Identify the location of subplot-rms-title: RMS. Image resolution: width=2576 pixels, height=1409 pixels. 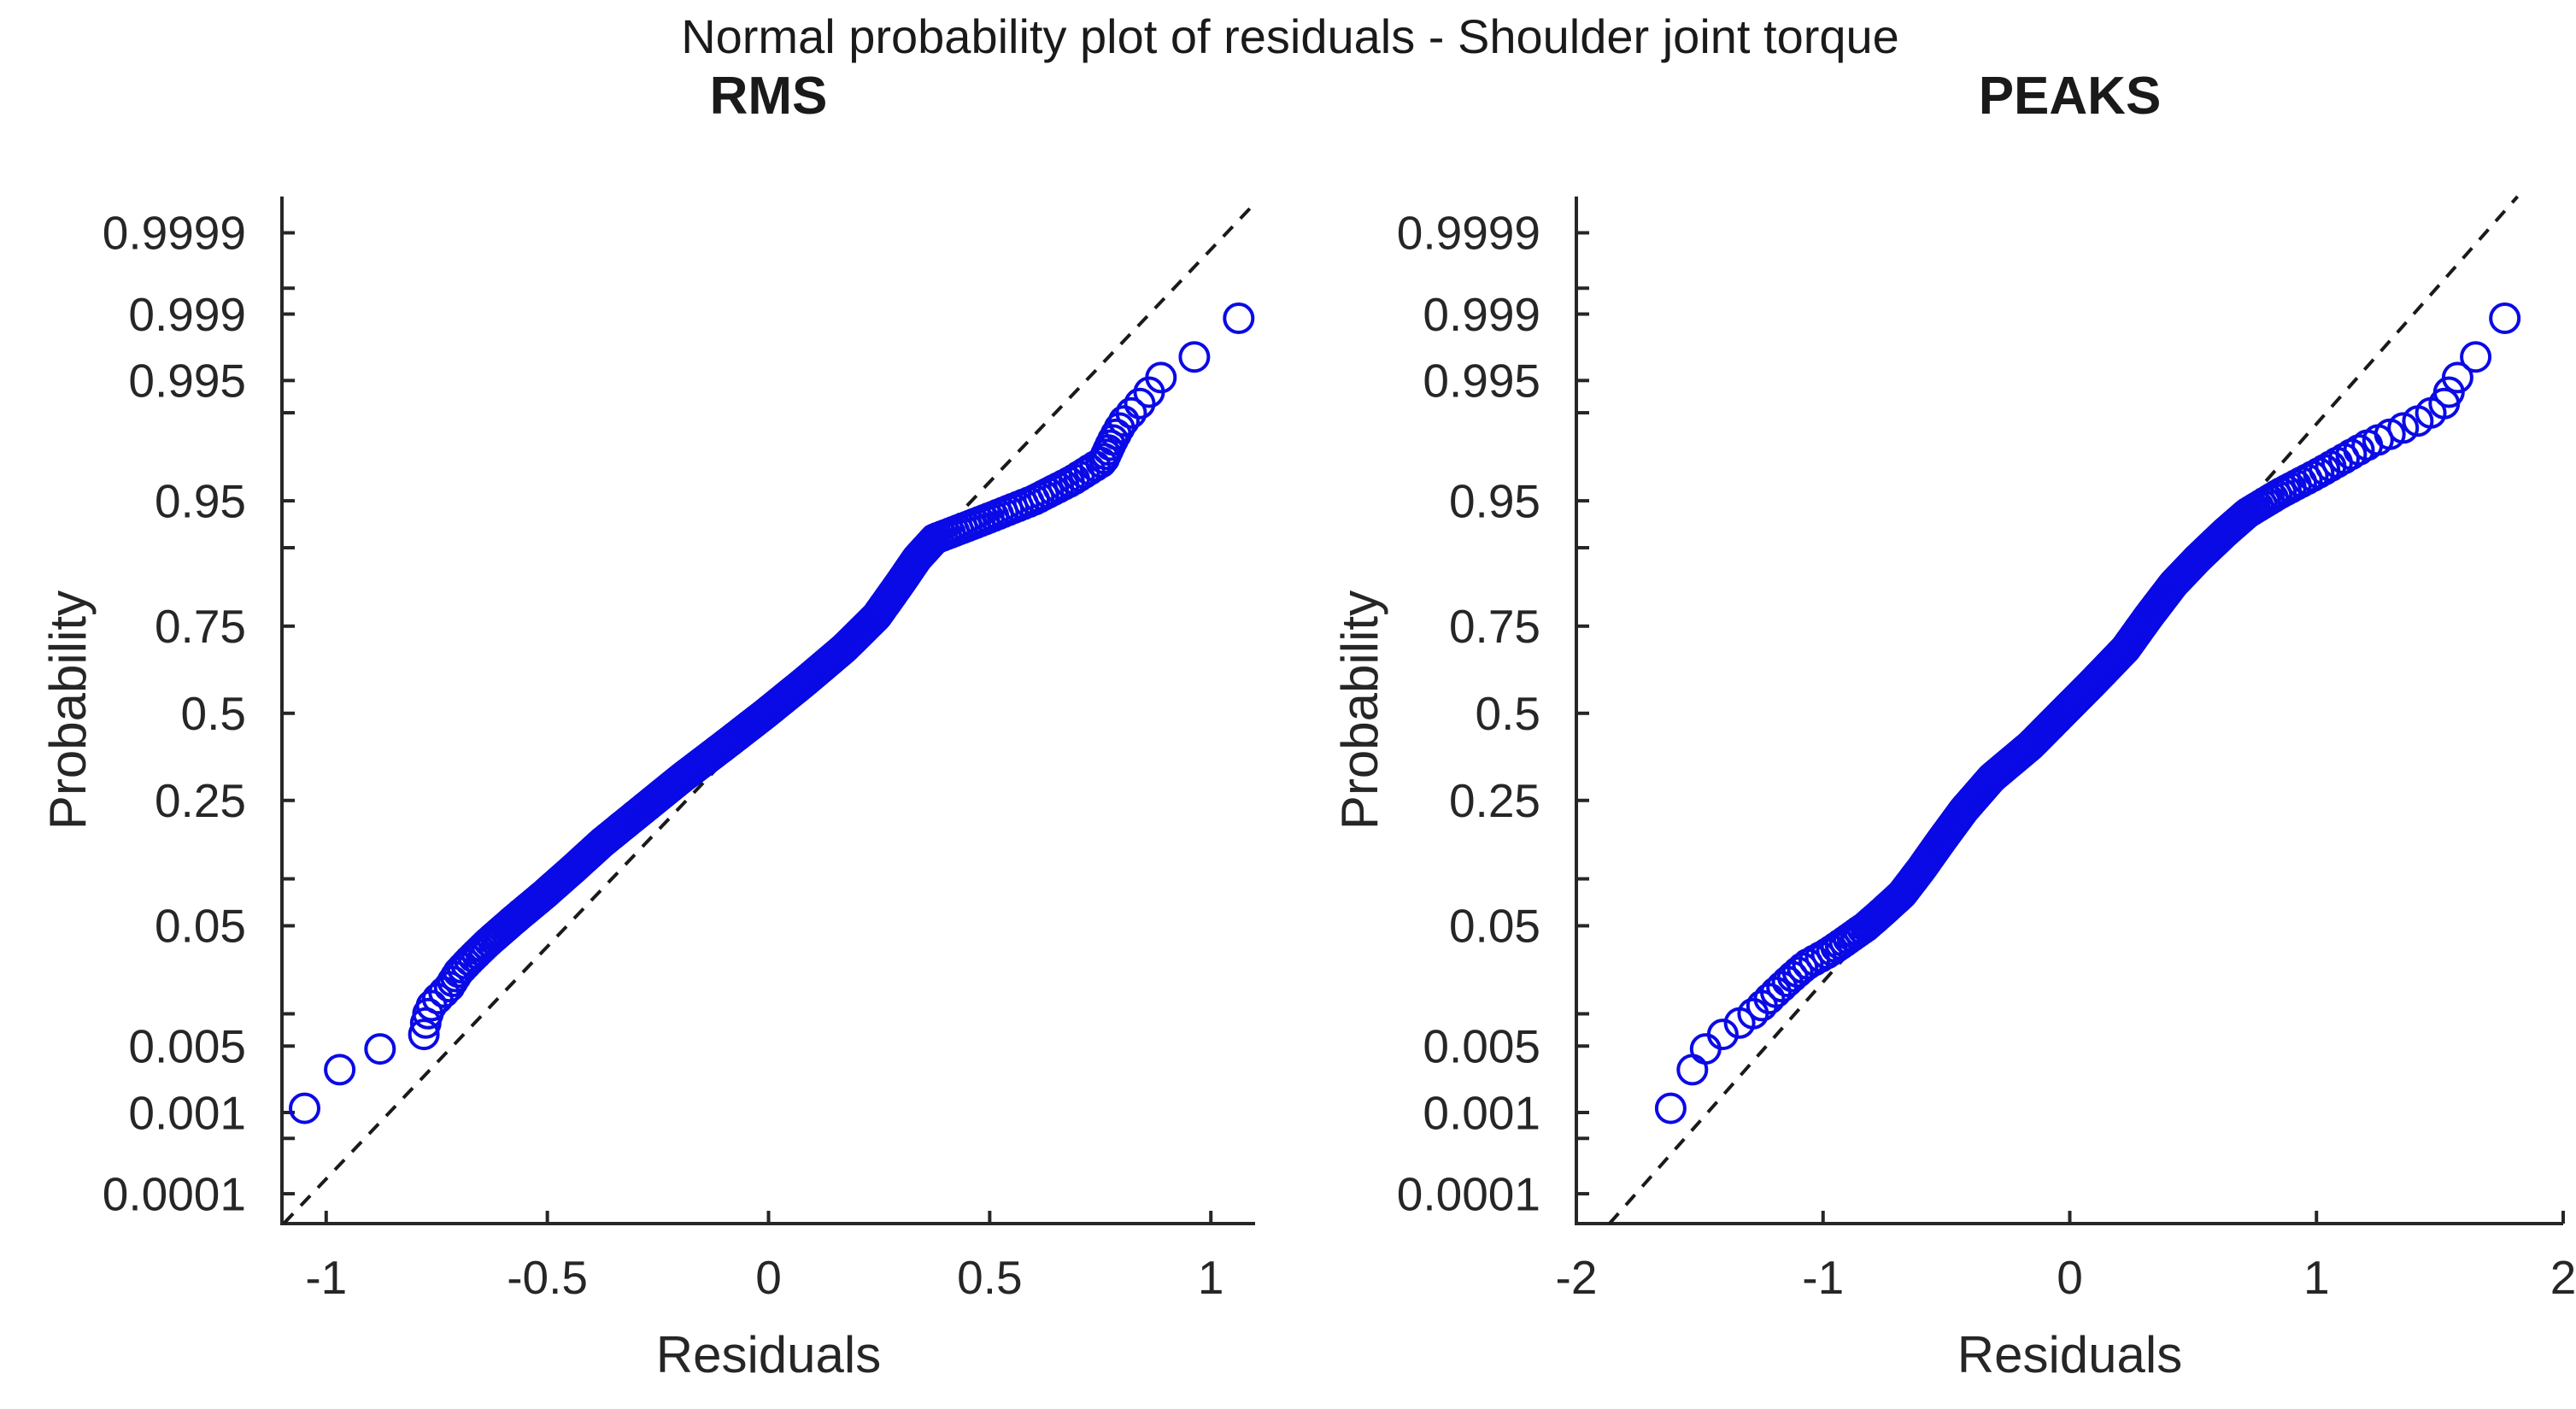
(769, 96).